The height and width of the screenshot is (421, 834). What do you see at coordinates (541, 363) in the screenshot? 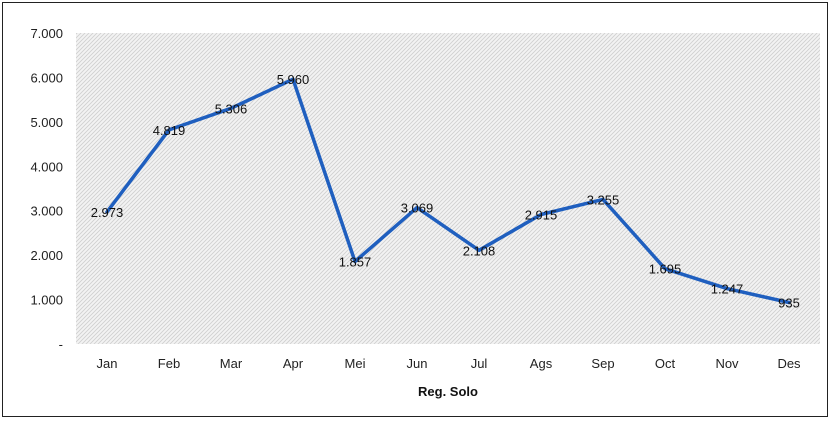
I see `x-tick-label: Ags` at bounding box center [541, 363].